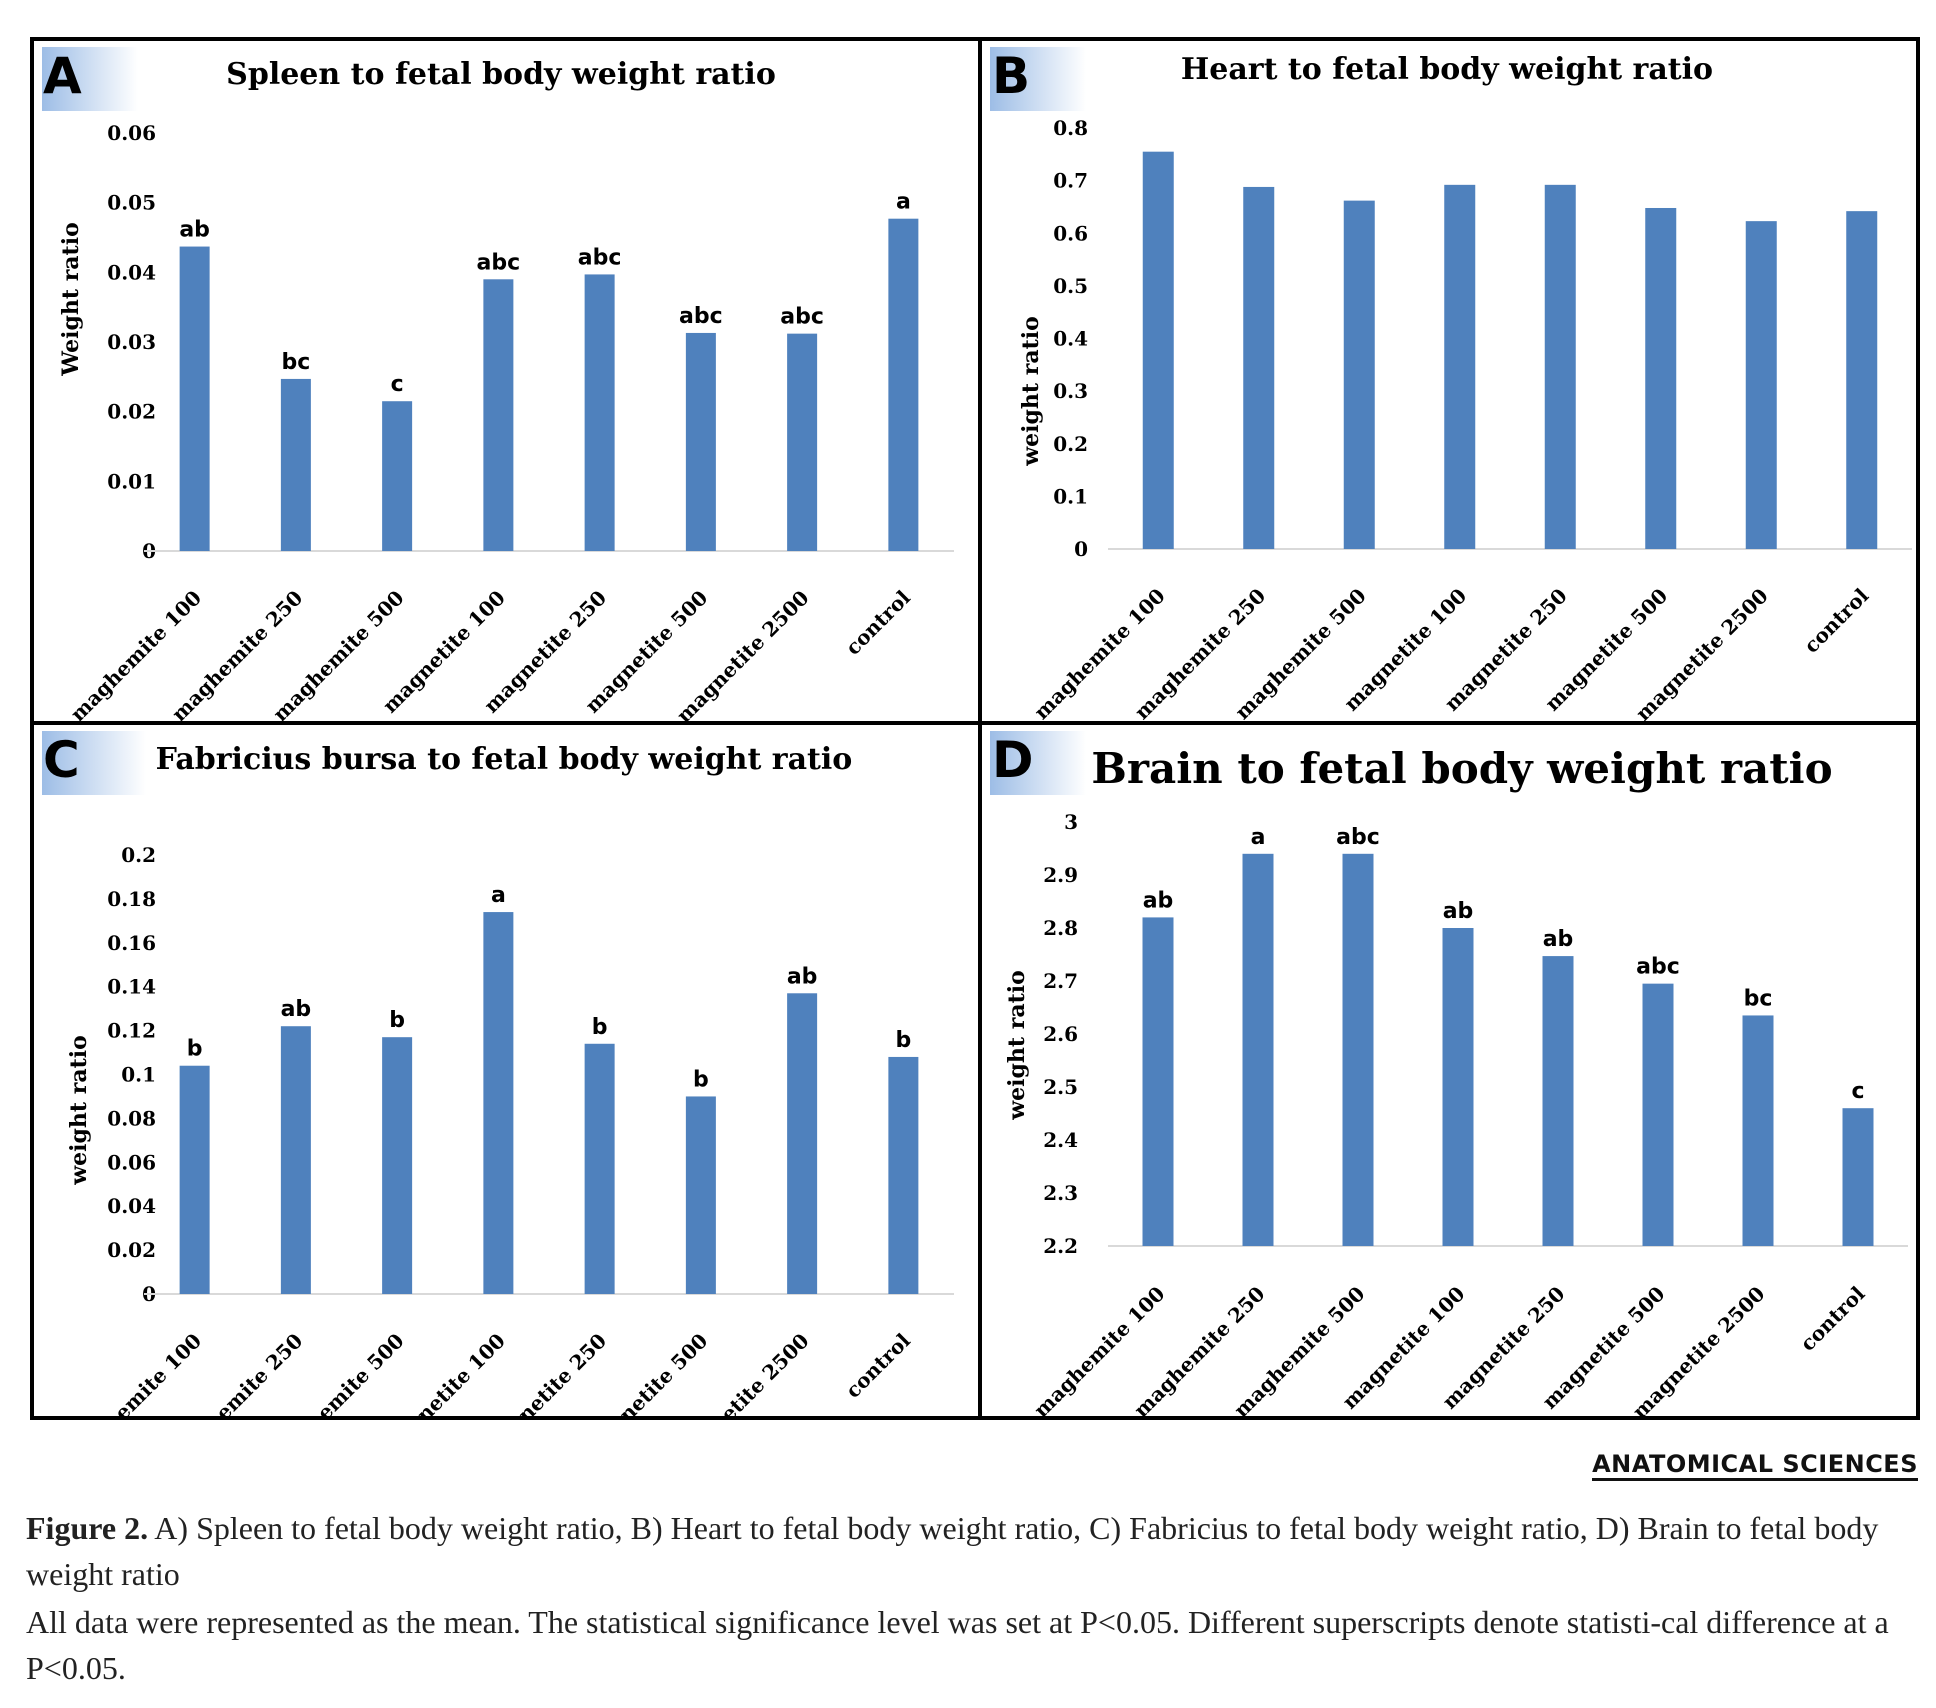 This screenshot has width=1936, height=1708. What do you see at coordinates (131, 1031) in the screenshot?
I see `y-tick-label: 0.12` at bounding box center [131, 1031].